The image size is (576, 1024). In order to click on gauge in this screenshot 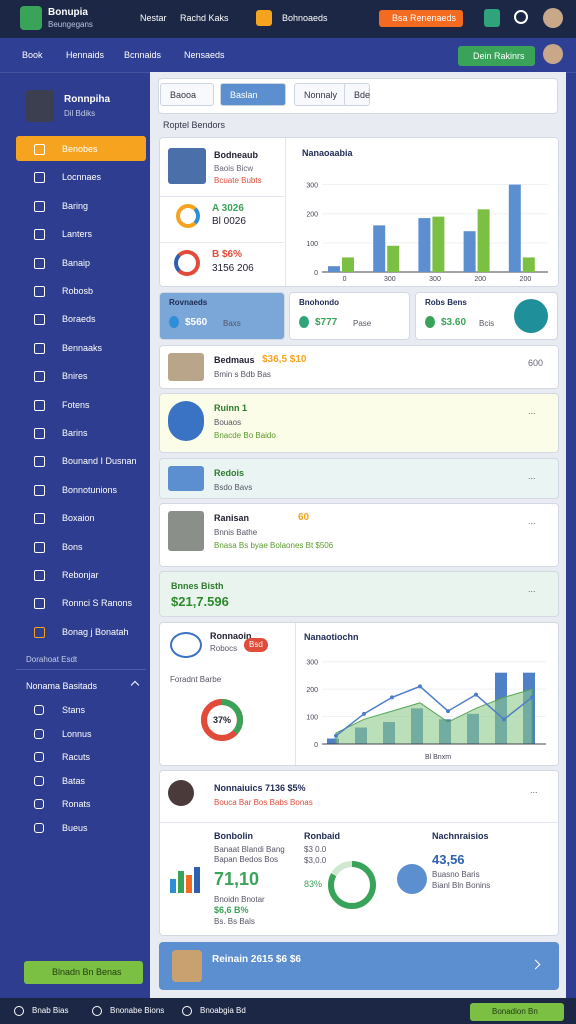, I will do `click(188, 216)`.